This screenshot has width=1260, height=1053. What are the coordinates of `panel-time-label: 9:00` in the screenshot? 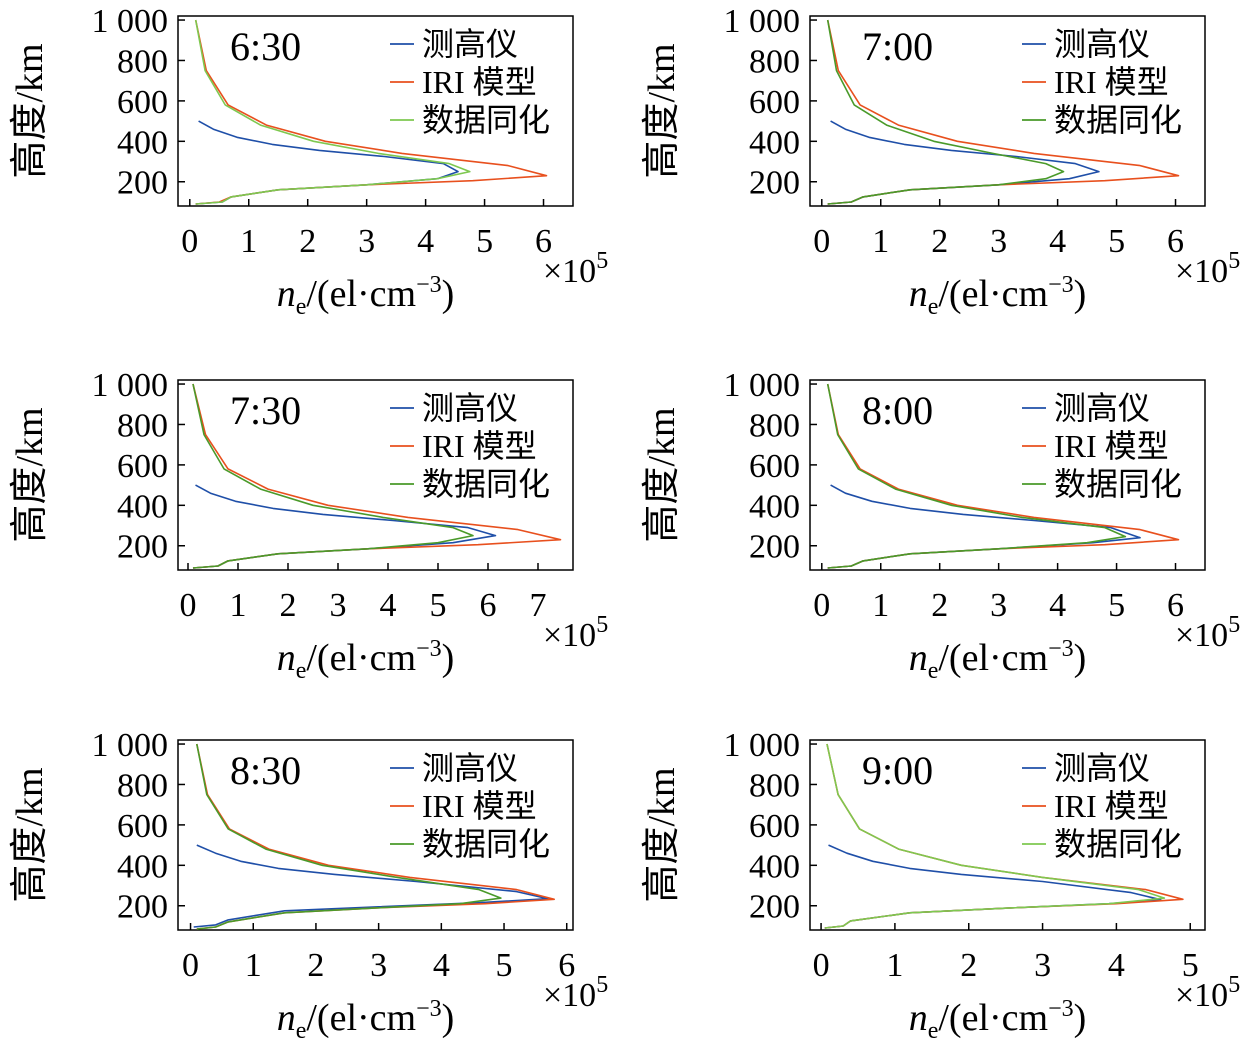 It's located at (897, 770).